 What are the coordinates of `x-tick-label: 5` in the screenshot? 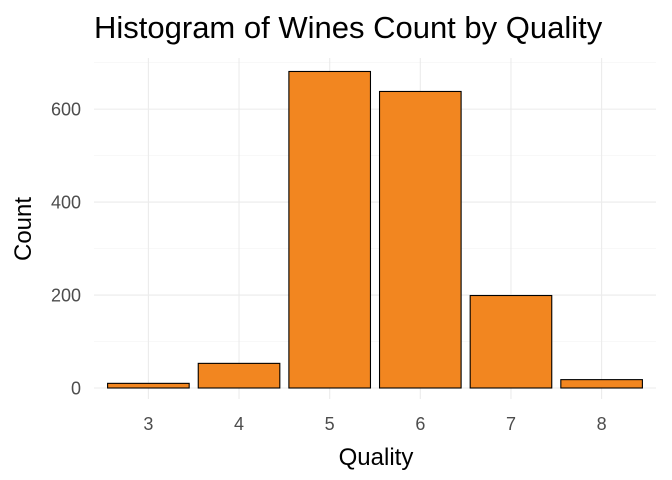 It's located at (330, 424).